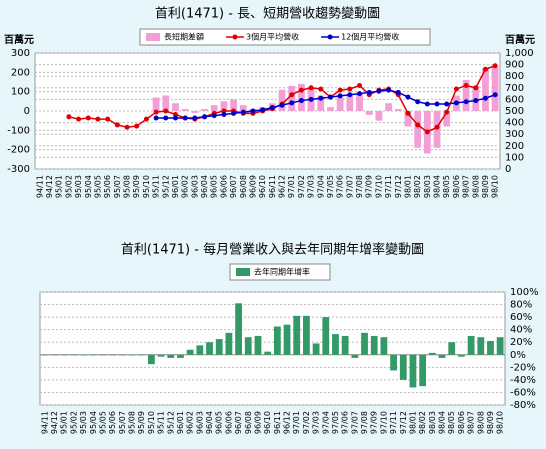 This screenshot has height=449, width=546. Describe the element at coordinates (267, 14) in the screenshot. I see `chart-title: 首利(1471) - 長、短期營收趨勢變動圖` at that location.